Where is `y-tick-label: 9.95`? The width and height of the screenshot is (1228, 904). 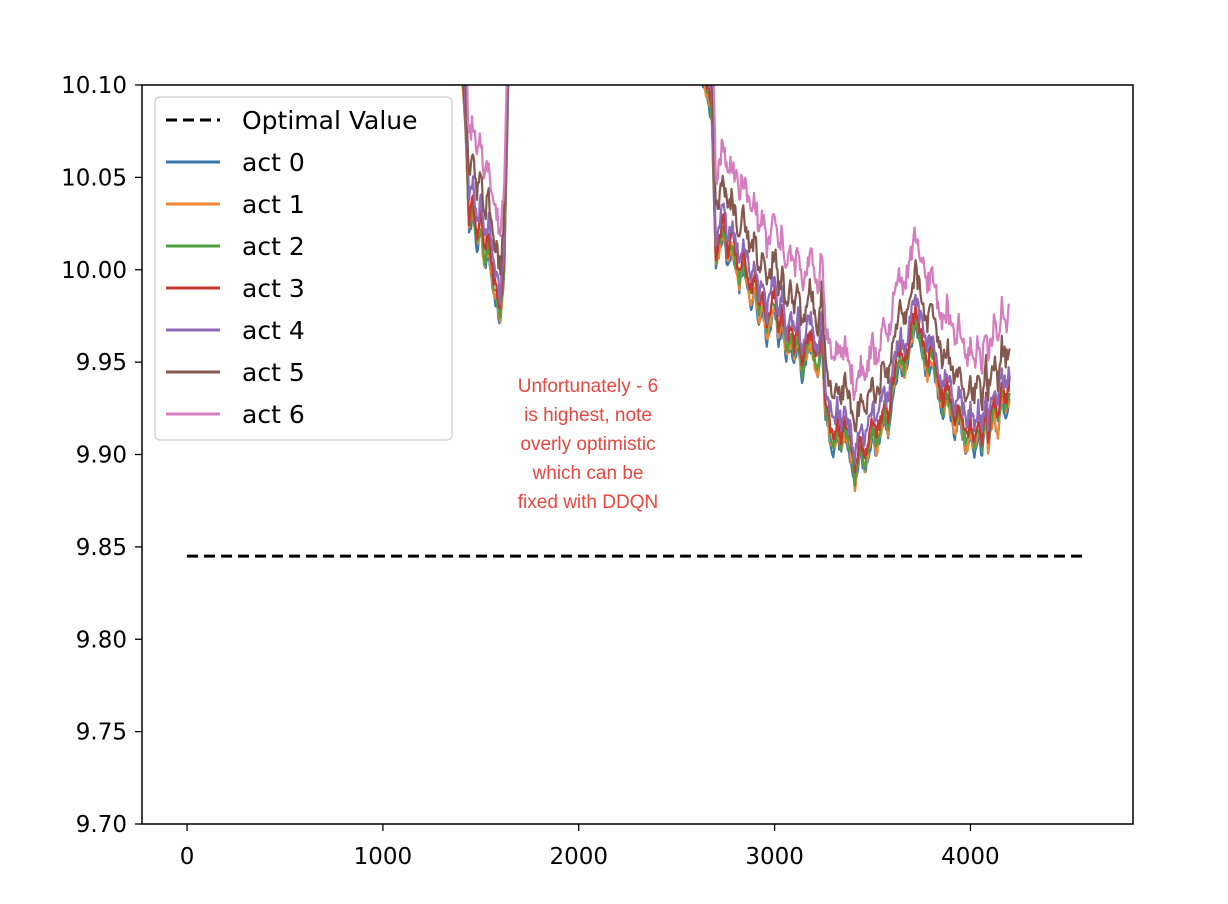
y-tick-label: 9.95 is located at coordinates (101, 363).